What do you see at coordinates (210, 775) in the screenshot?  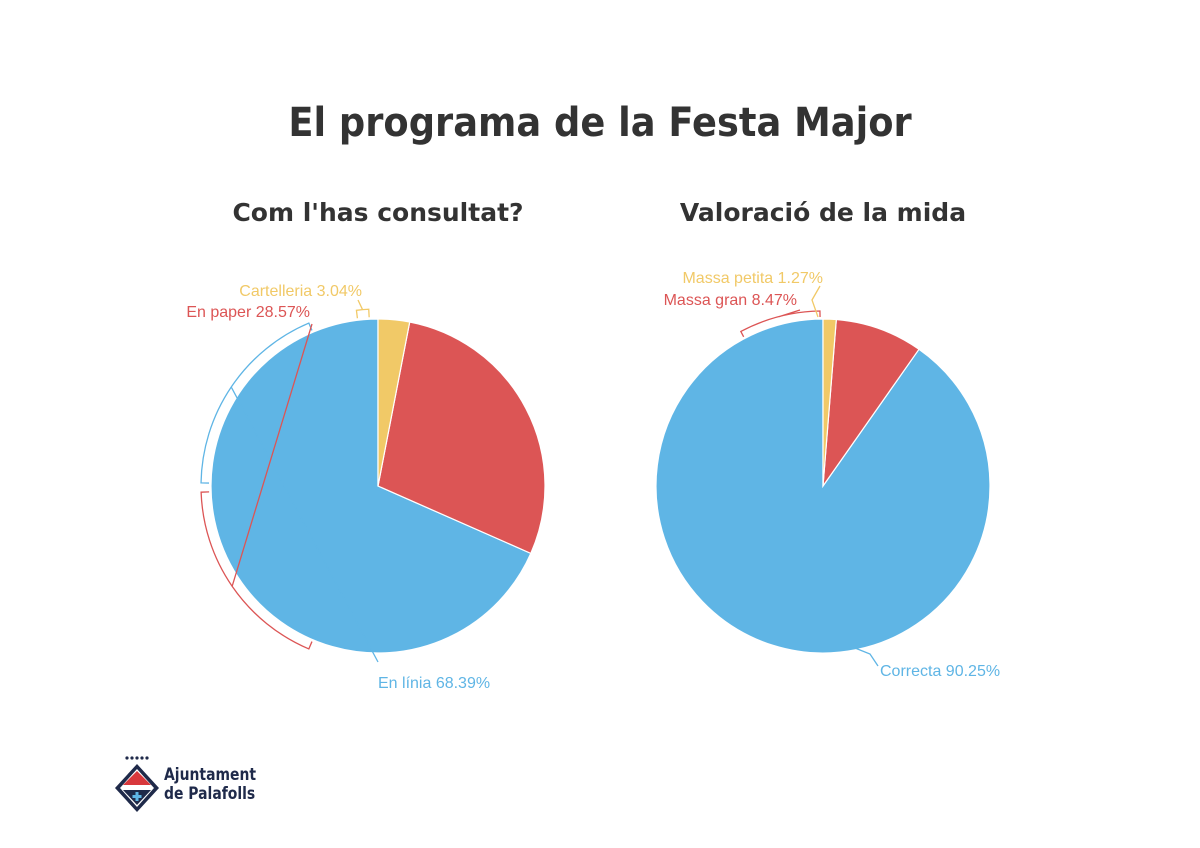 I see `logo-line-1: Ajuntament` at bounding box center [210, 775].